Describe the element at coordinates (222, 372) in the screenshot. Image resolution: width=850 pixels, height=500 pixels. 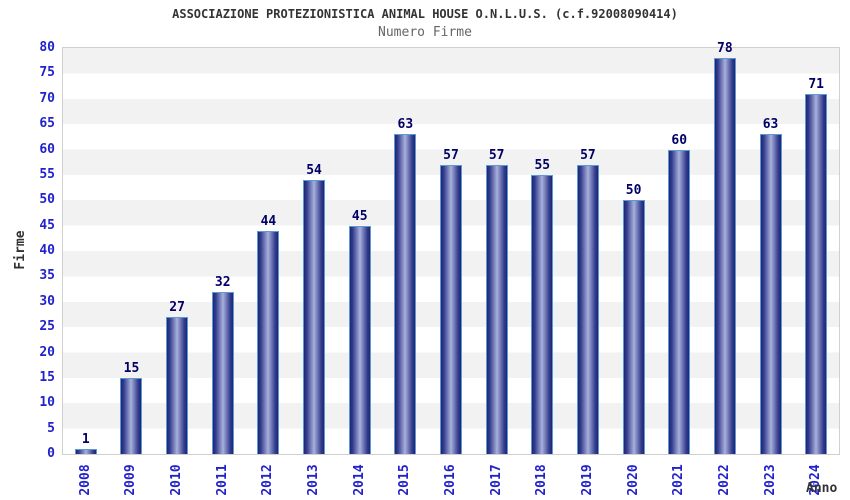
I see `bar-2011` at that location.